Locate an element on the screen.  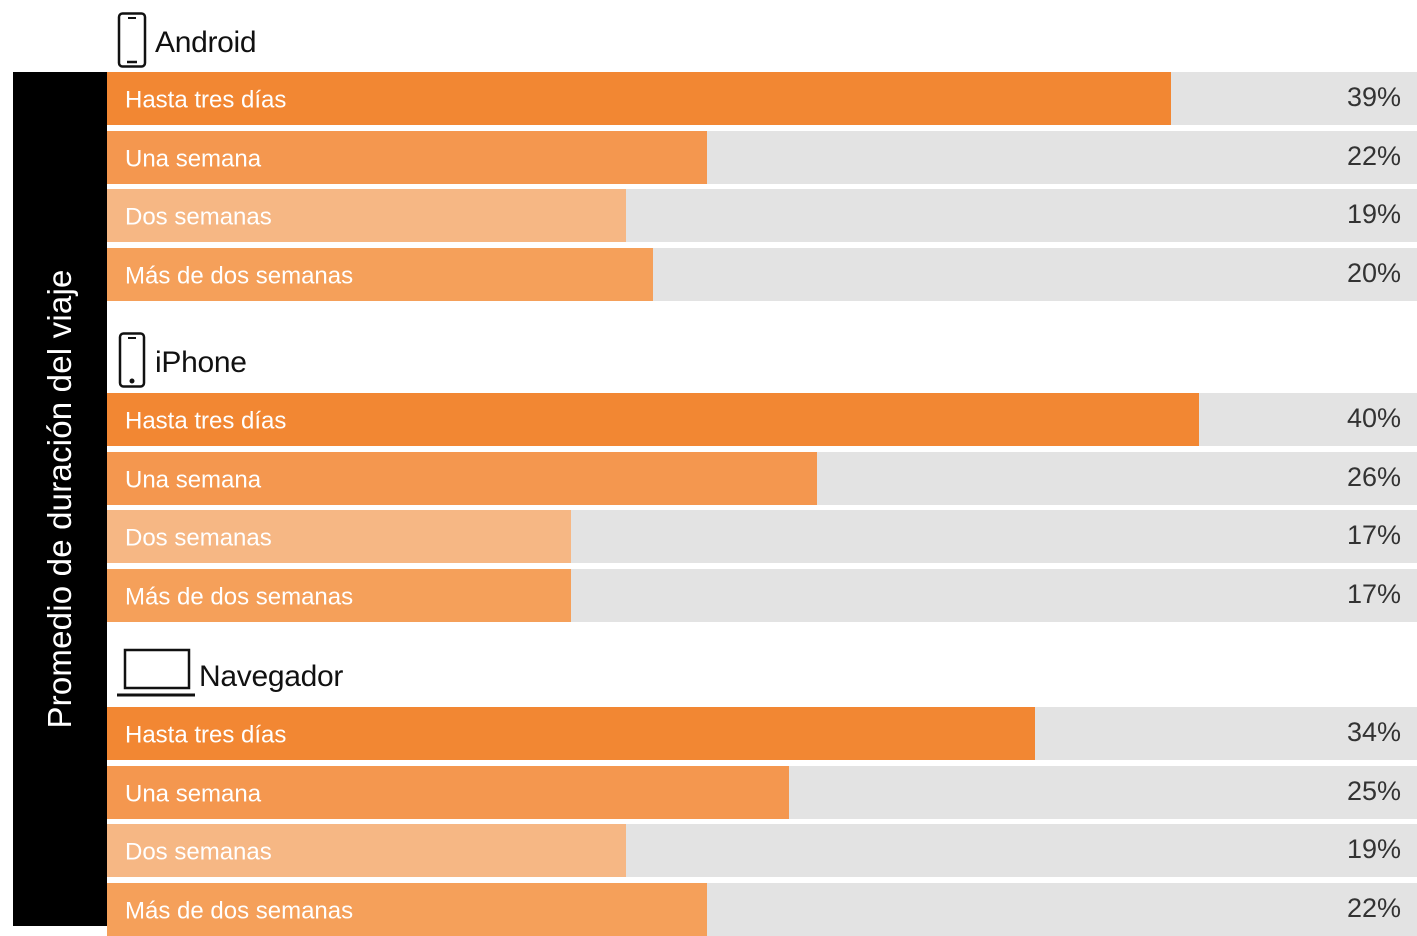
bar-value-label: 34% is located at coordinates (1373, 731).